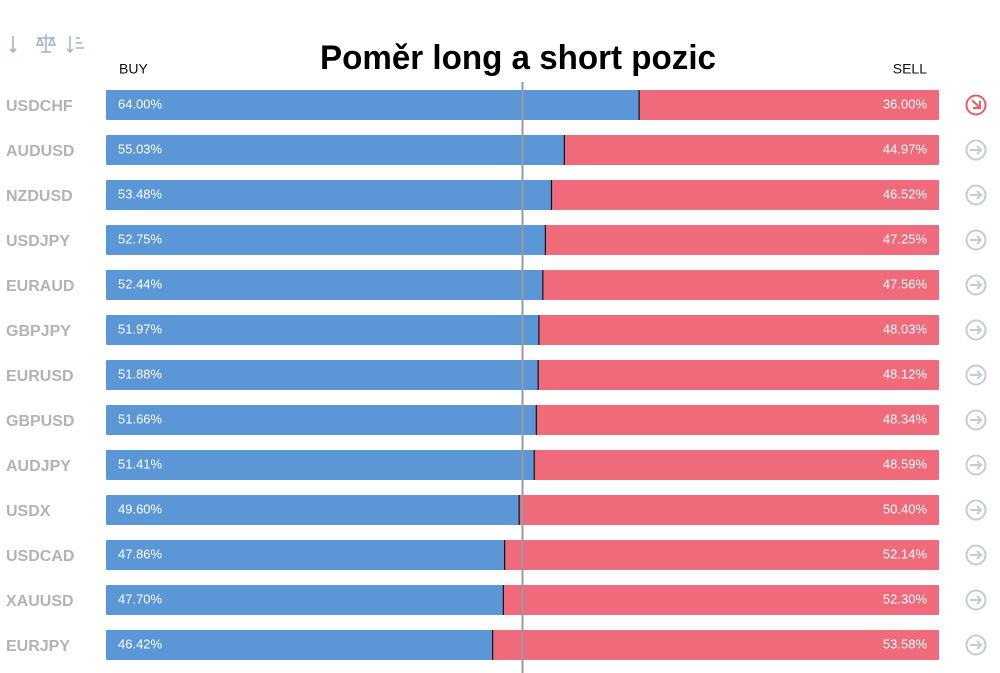 The image size is (1000, 673). I want to click on category-label: XAUUSD, so click(40, 601).